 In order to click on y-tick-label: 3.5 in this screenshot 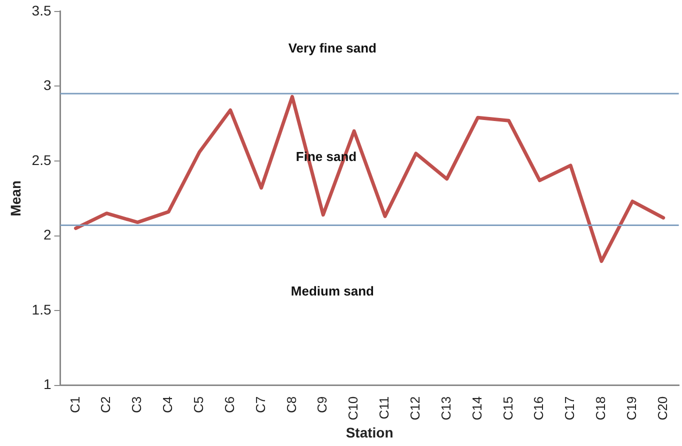, I will do `click(42, 10)`.